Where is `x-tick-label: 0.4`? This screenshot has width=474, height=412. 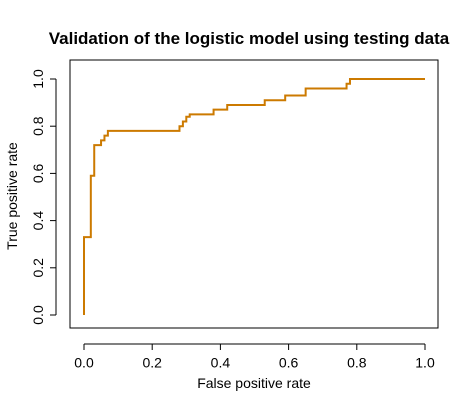
x-tick-label: 0.4 is located at coordinates (221, 362).